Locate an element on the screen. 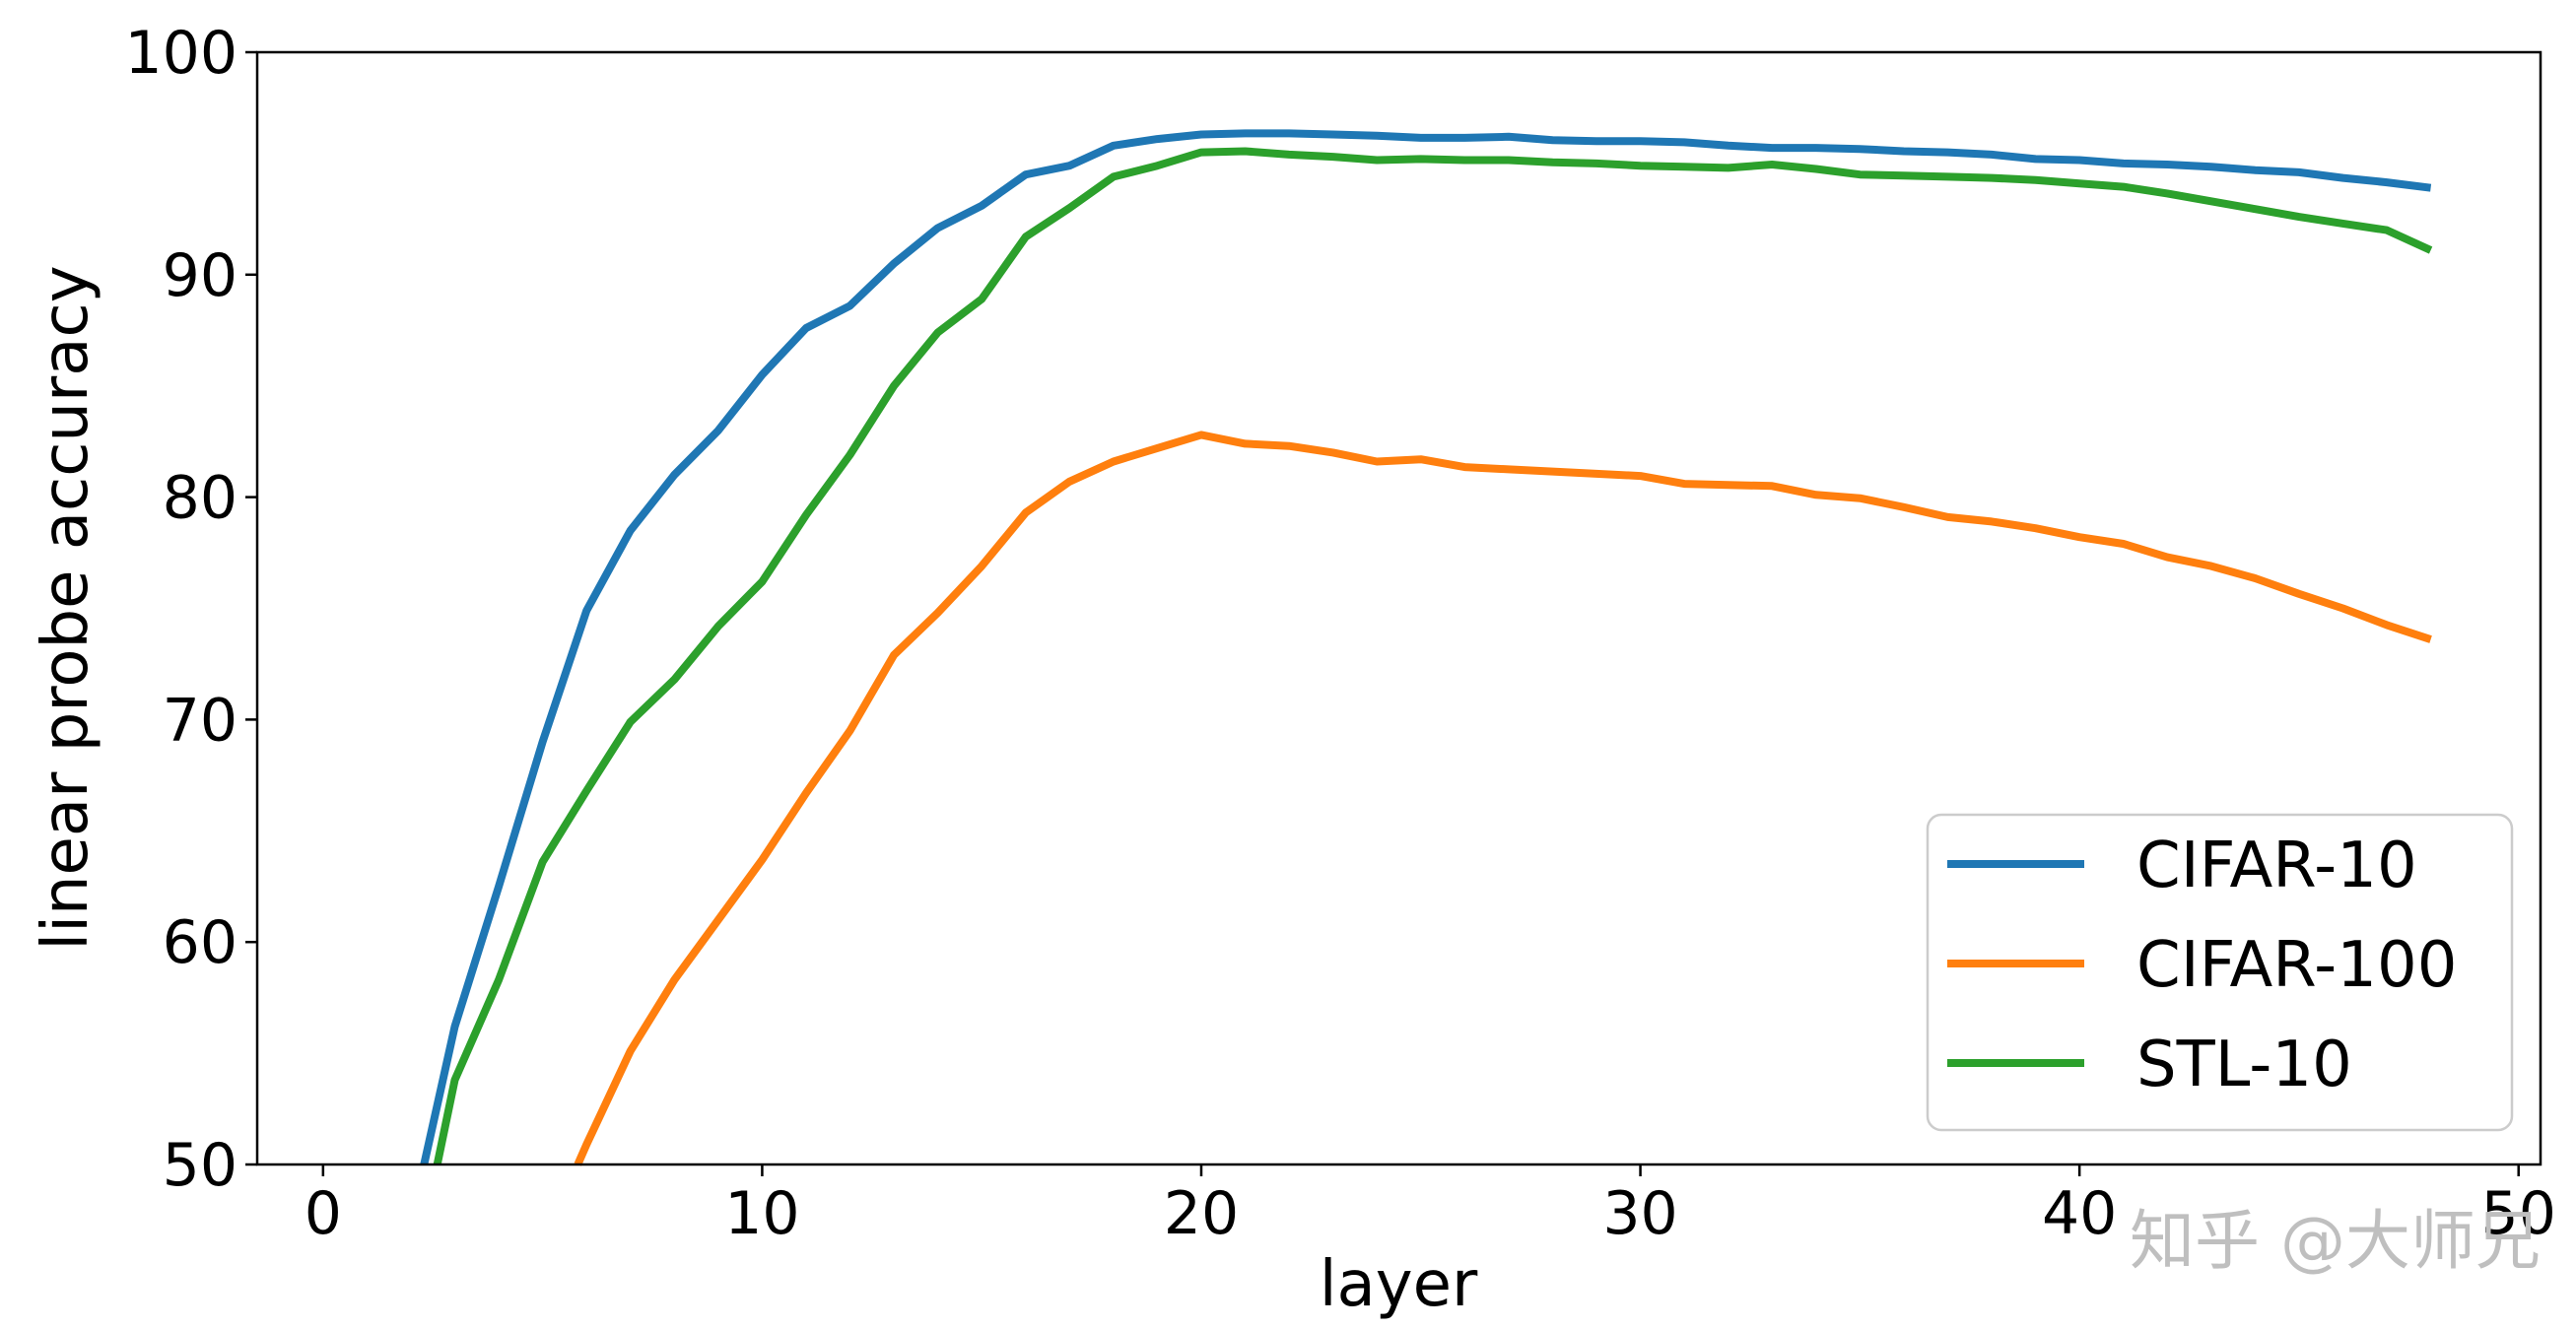 Image resolution: width=2576 pixels, height=1330 pixels. y-tick-label: 60 is located at coordinates (200, 943).